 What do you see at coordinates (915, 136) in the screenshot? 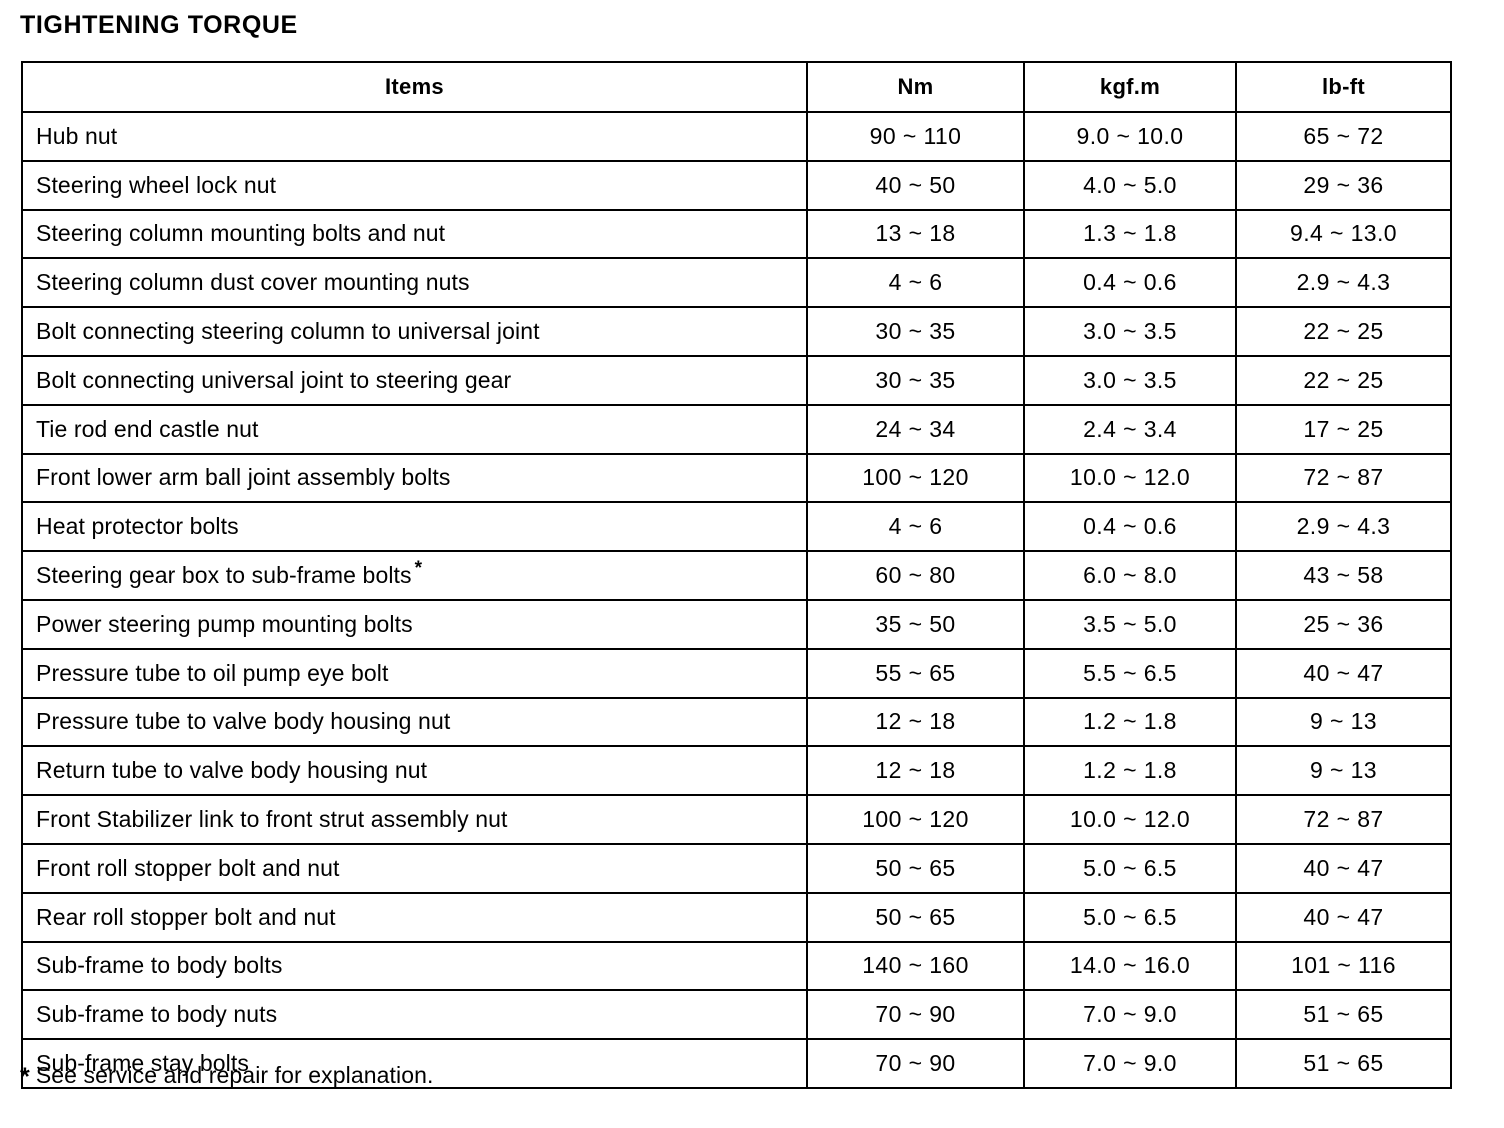
I see `cell-nm: 90 ~ 110` at bounding box center [915, 136].